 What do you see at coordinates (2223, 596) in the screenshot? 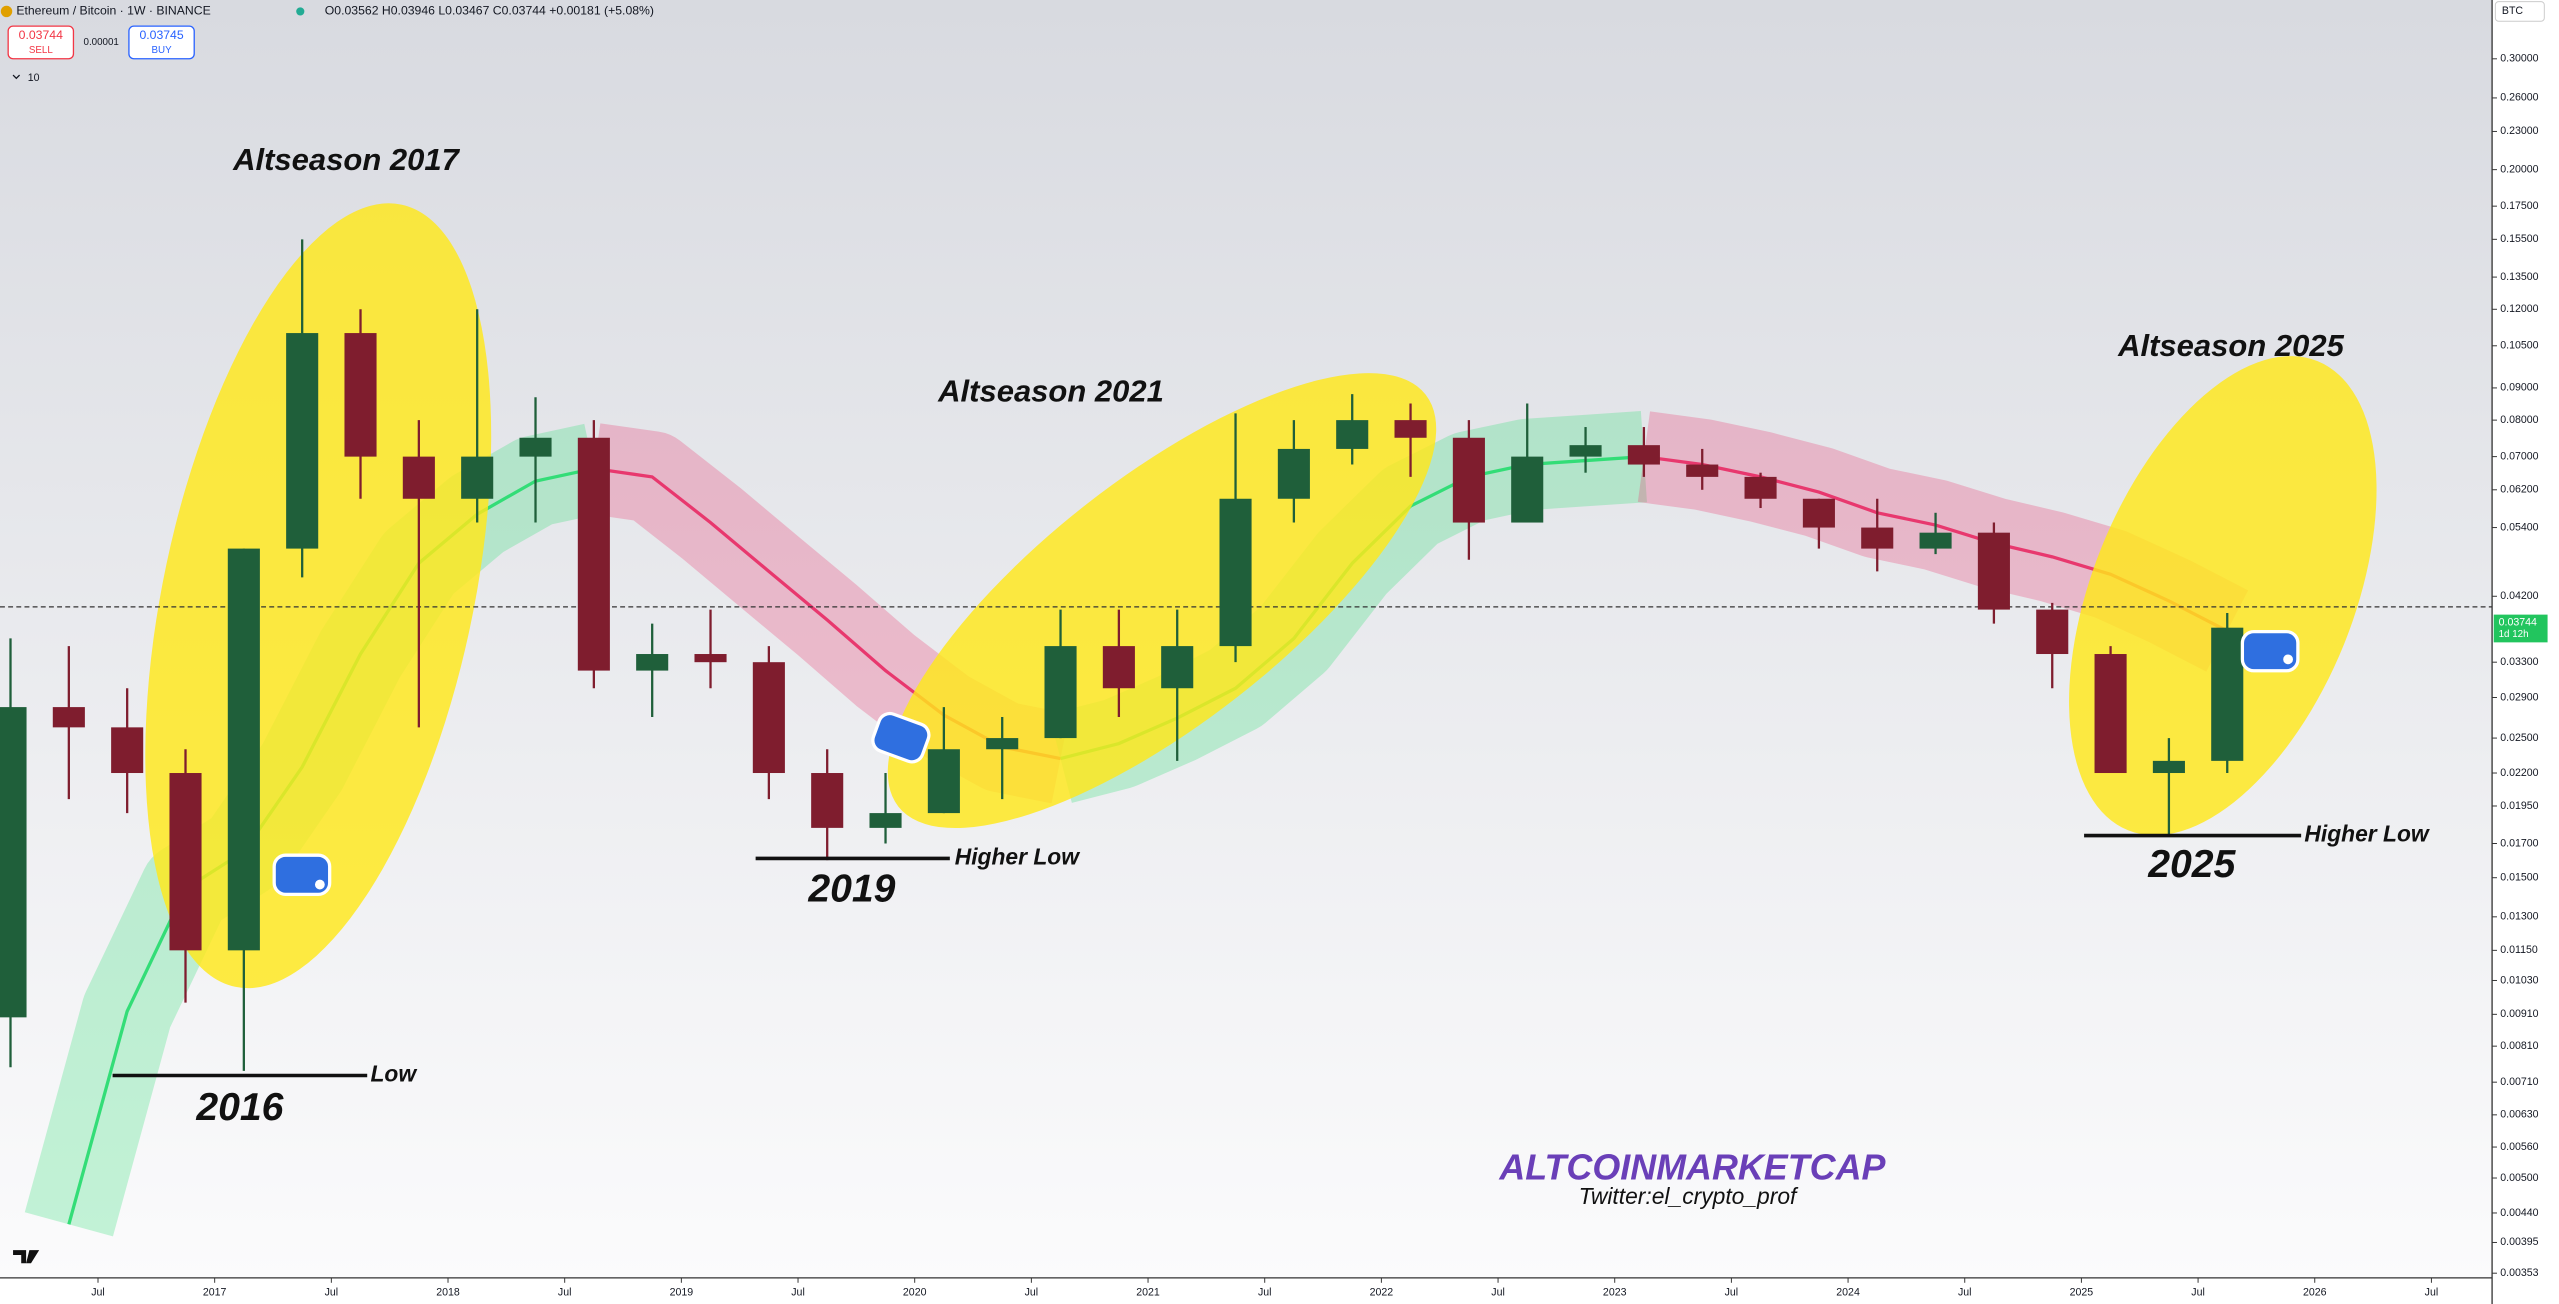
I see `highlight-ellipse` at bounding box center [2223, 596].